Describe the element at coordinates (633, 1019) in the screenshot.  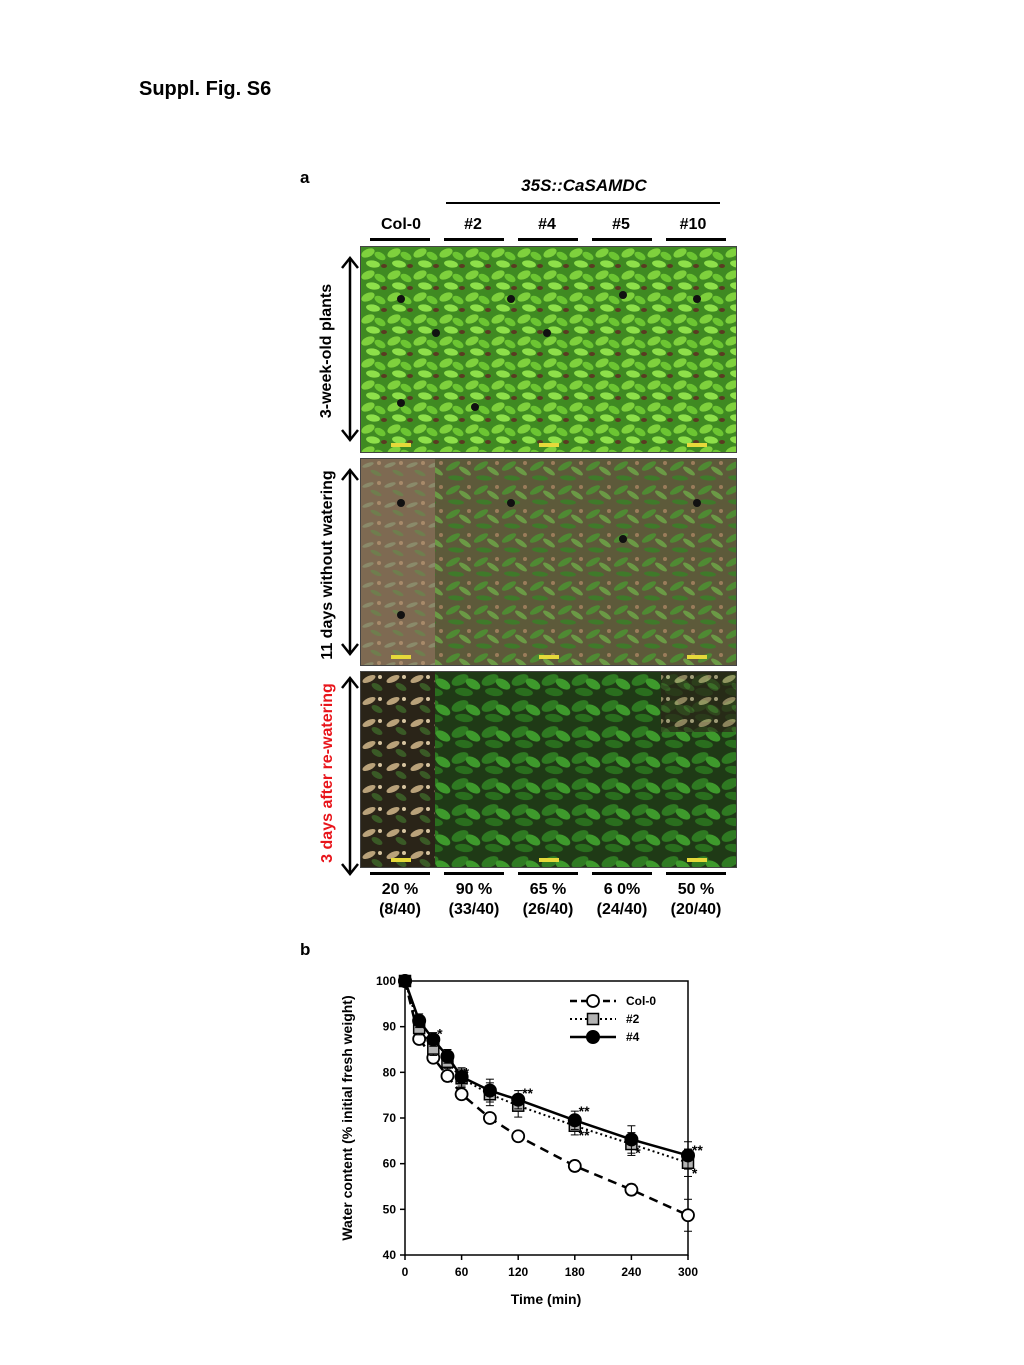
I see `legend-label: #2` at that location.